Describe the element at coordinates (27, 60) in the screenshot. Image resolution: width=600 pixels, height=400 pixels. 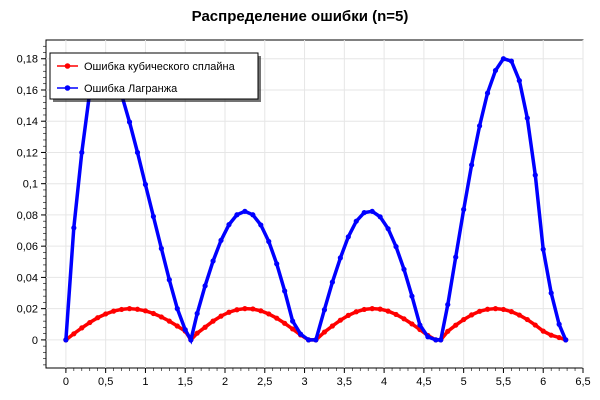
I see `y-tick-label: 0,18` at that location.